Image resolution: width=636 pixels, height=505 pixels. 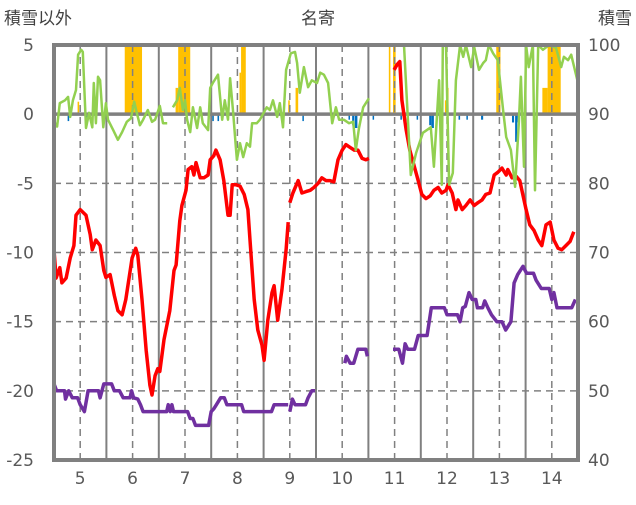 I want to click on right-tick-label: 50, so click(x=599, y=392).